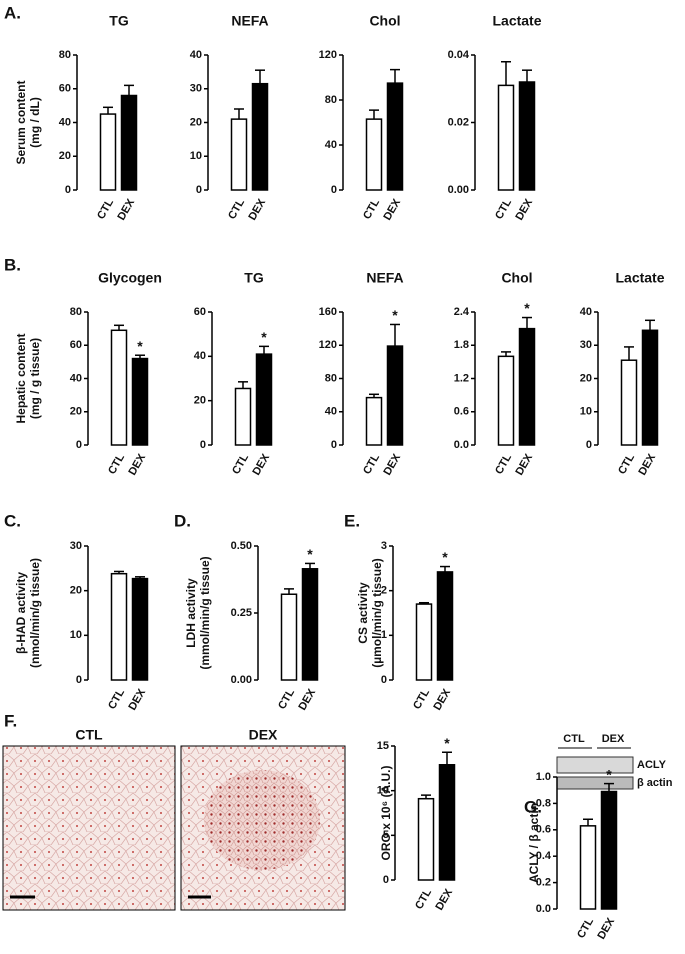 The image size is (685, 954). What do you see at coordinates (652, 765) in the screenshot?
I see `blot-label: ACLY` at bounding box center [652, 765].